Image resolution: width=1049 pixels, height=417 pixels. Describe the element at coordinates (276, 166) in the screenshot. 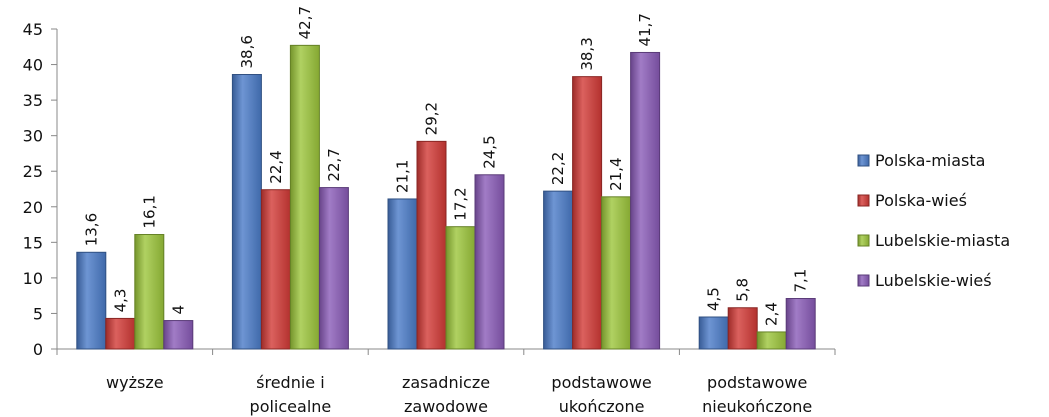

I see `data-label: 22,4` at that location.